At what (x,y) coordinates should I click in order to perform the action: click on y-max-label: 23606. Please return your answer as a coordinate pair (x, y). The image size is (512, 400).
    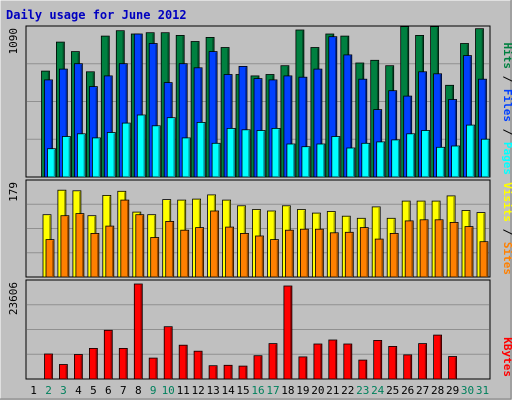
    Looking at the image, I should click on (13, 298).